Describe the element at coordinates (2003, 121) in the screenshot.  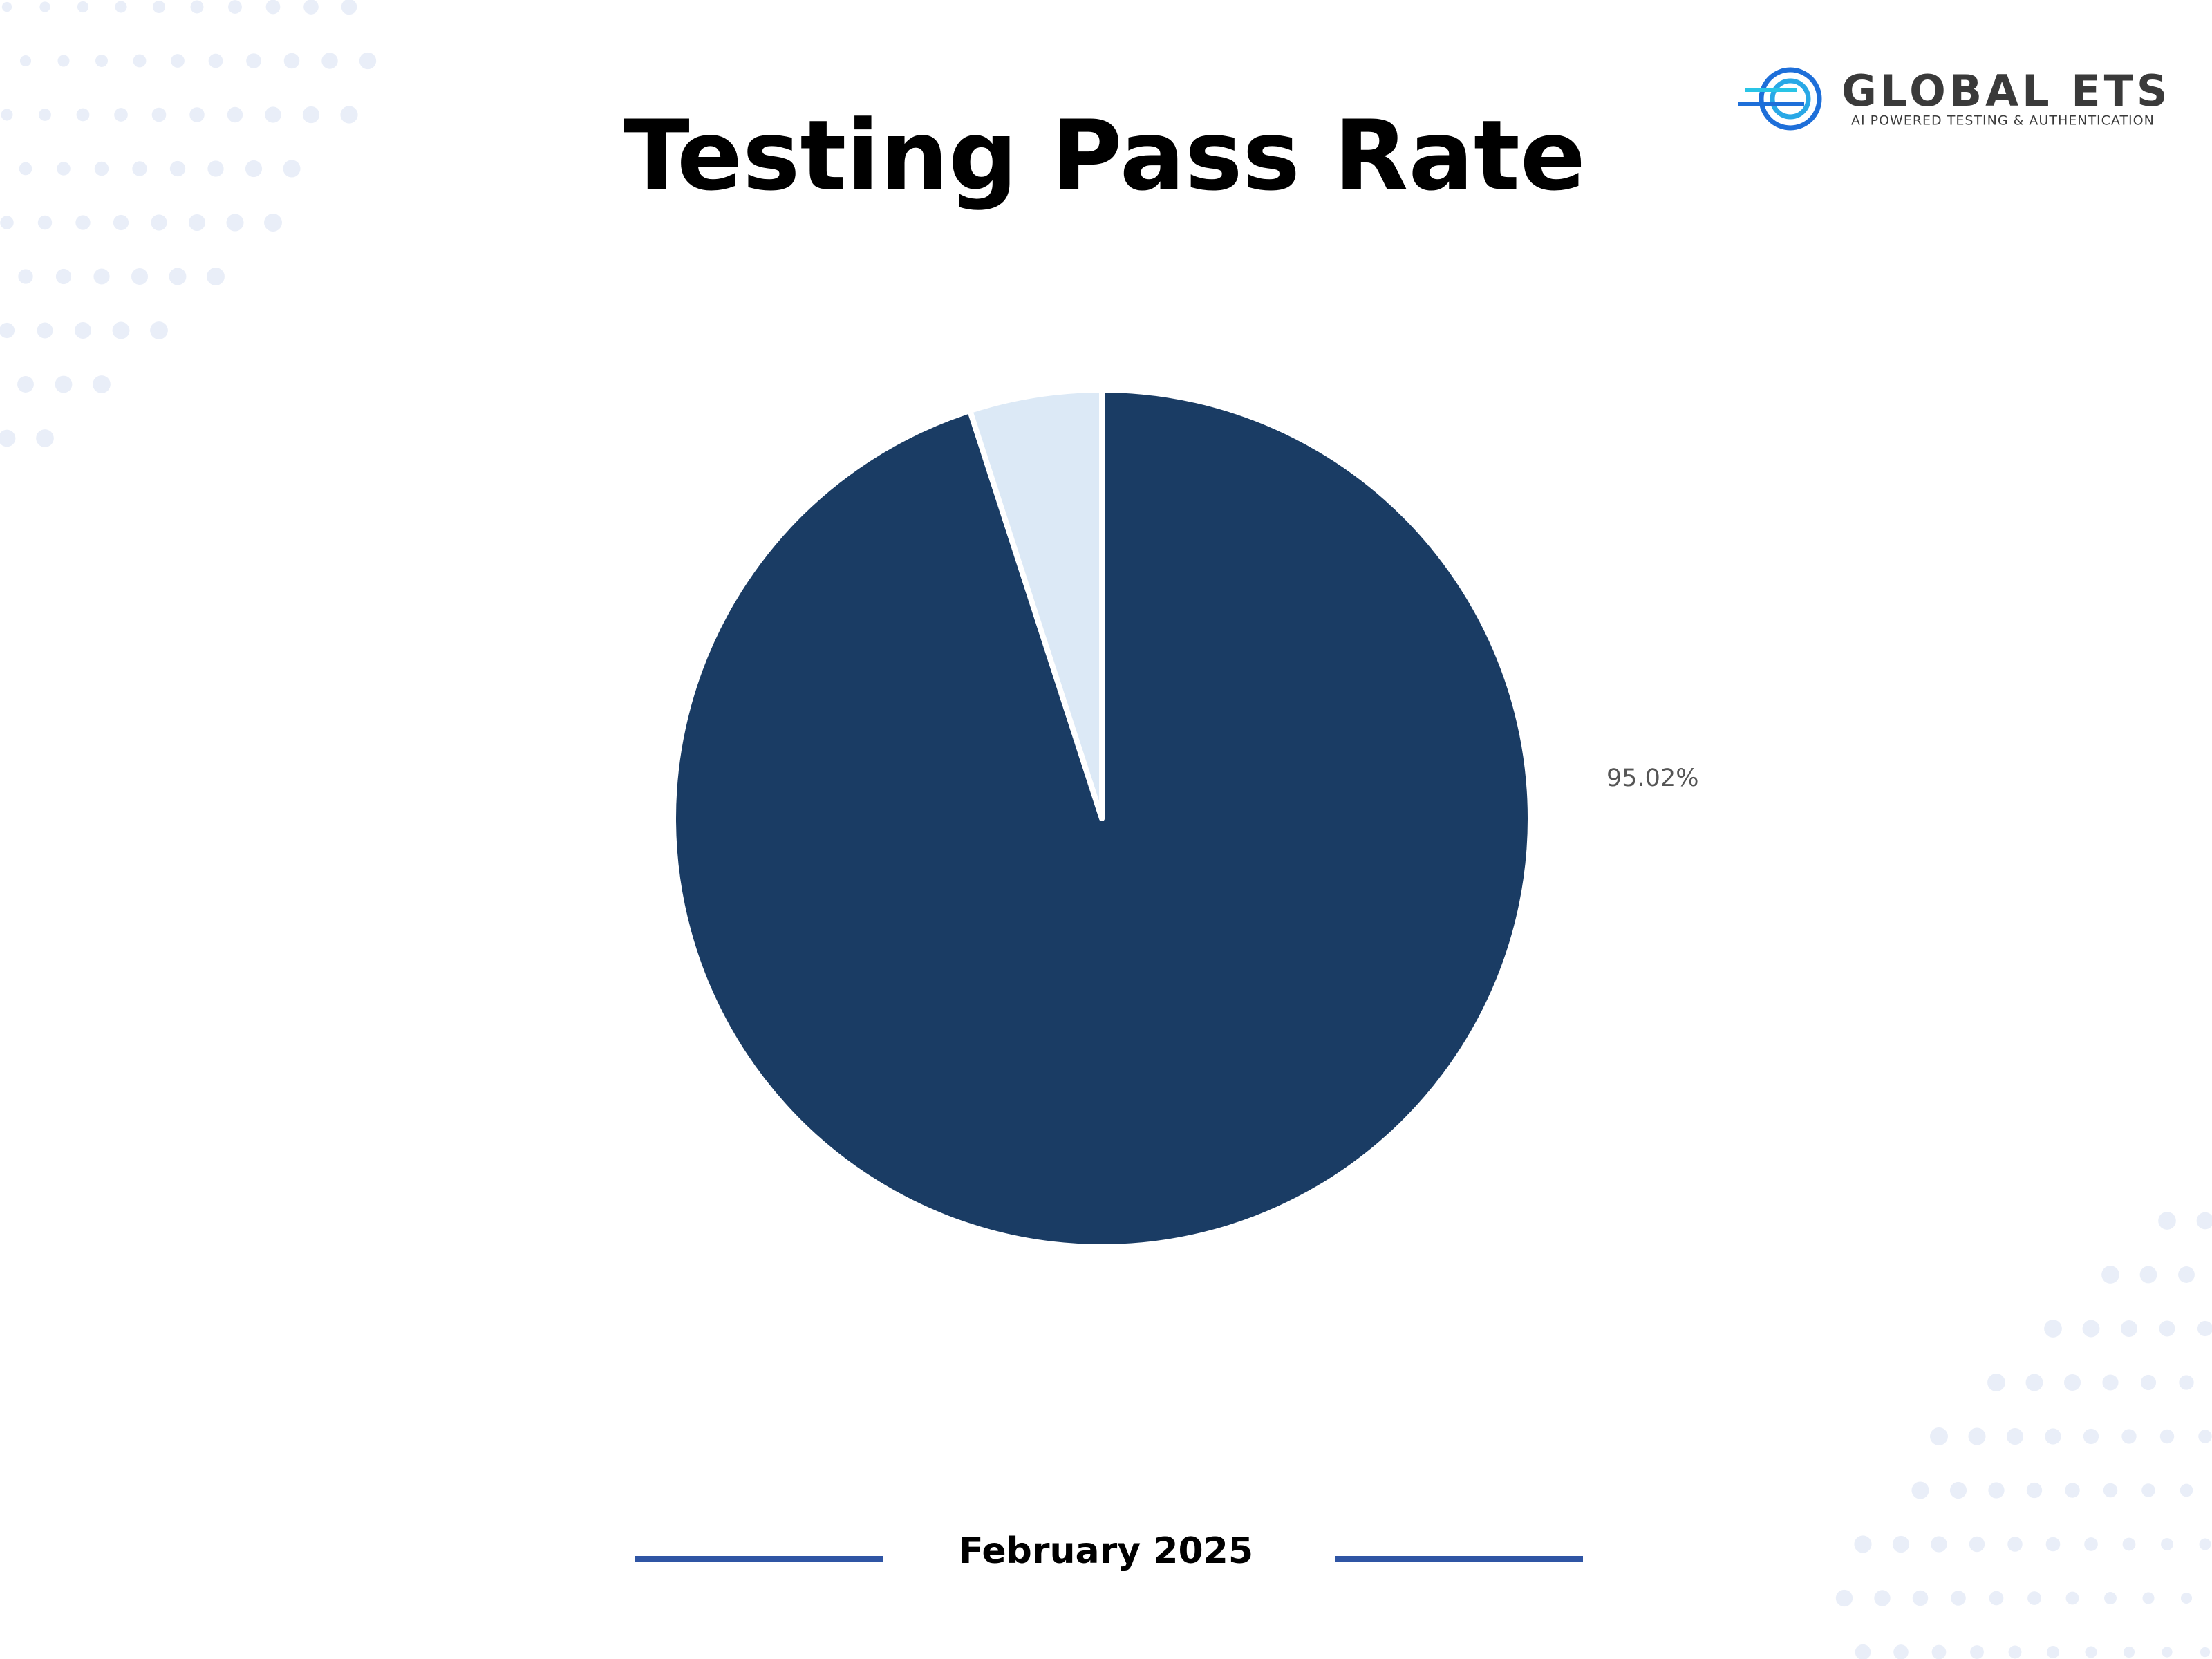
I see `brand-tagline: AI POWERED TESTING & AUTHENTICATION` at that location.